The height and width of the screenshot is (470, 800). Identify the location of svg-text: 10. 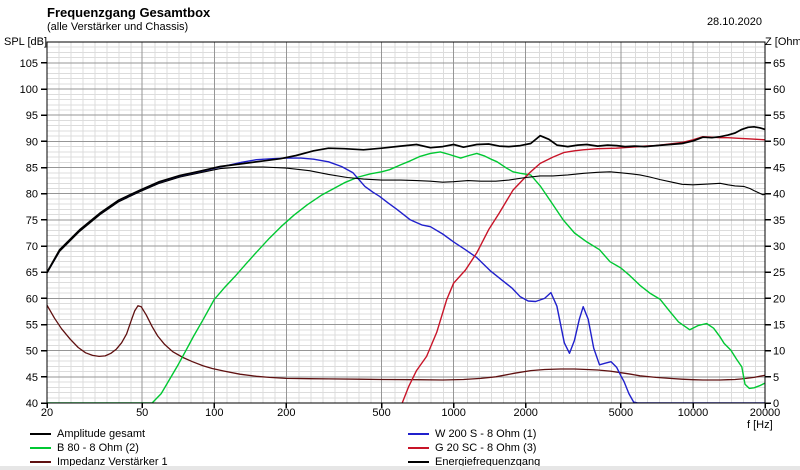
(779, 352).